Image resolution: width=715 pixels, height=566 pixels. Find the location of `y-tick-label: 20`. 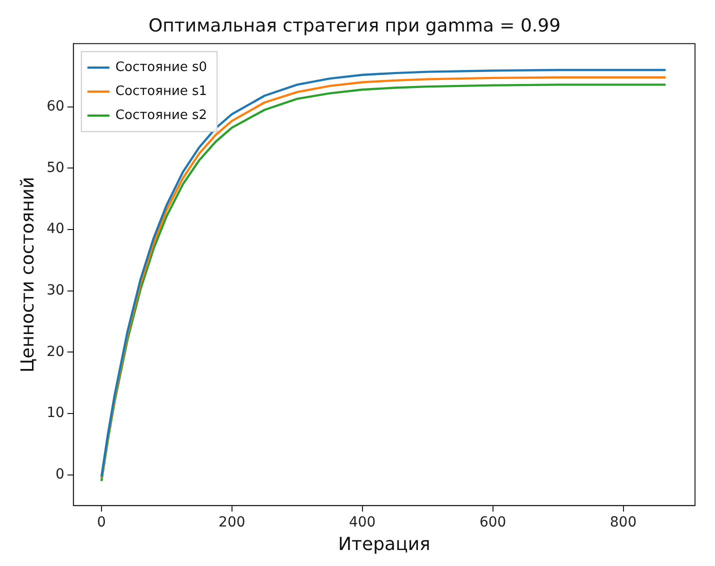

y-tick-label: 20 is located at coordinates (55, 352).